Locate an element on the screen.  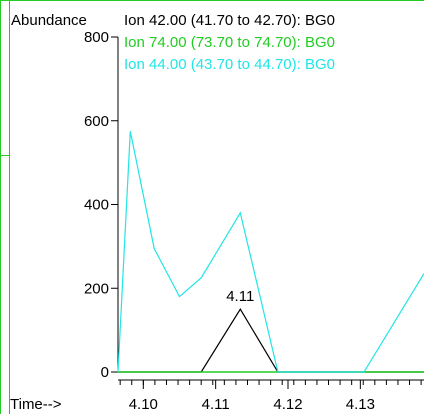
legend-entry-3: Ion 44.00 (43.70 to 44.70): BG0 is located at coordinates (229, 64).